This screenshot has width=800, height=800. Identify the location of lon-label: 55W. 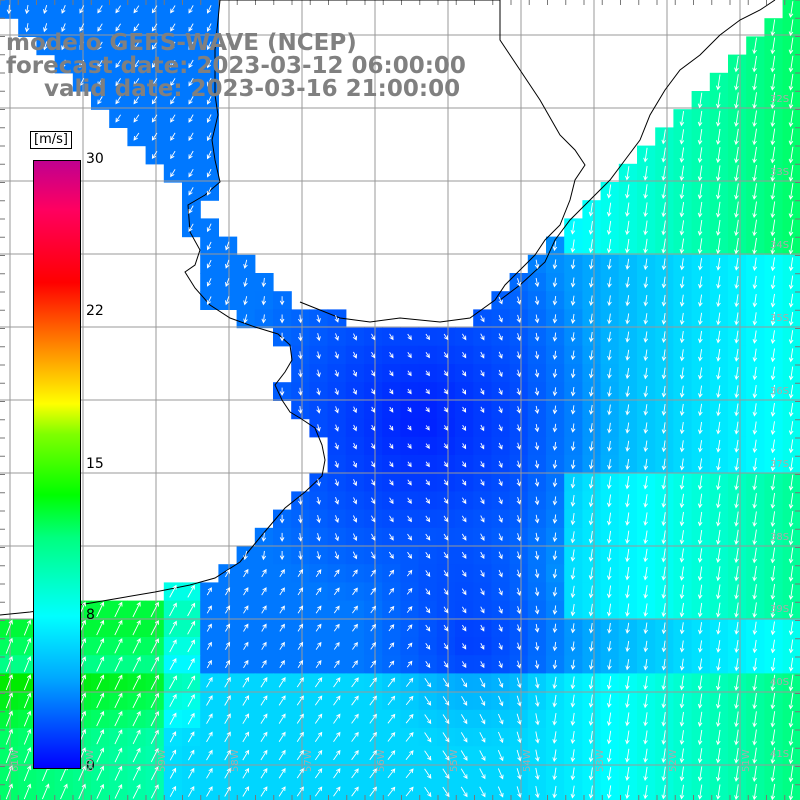
(454, 760).